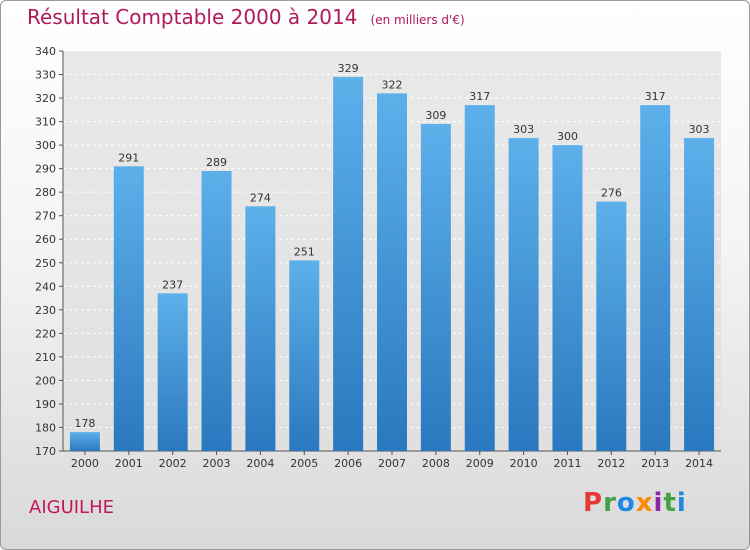  I want to click on y-tick-label: 260, so click(45, 239).